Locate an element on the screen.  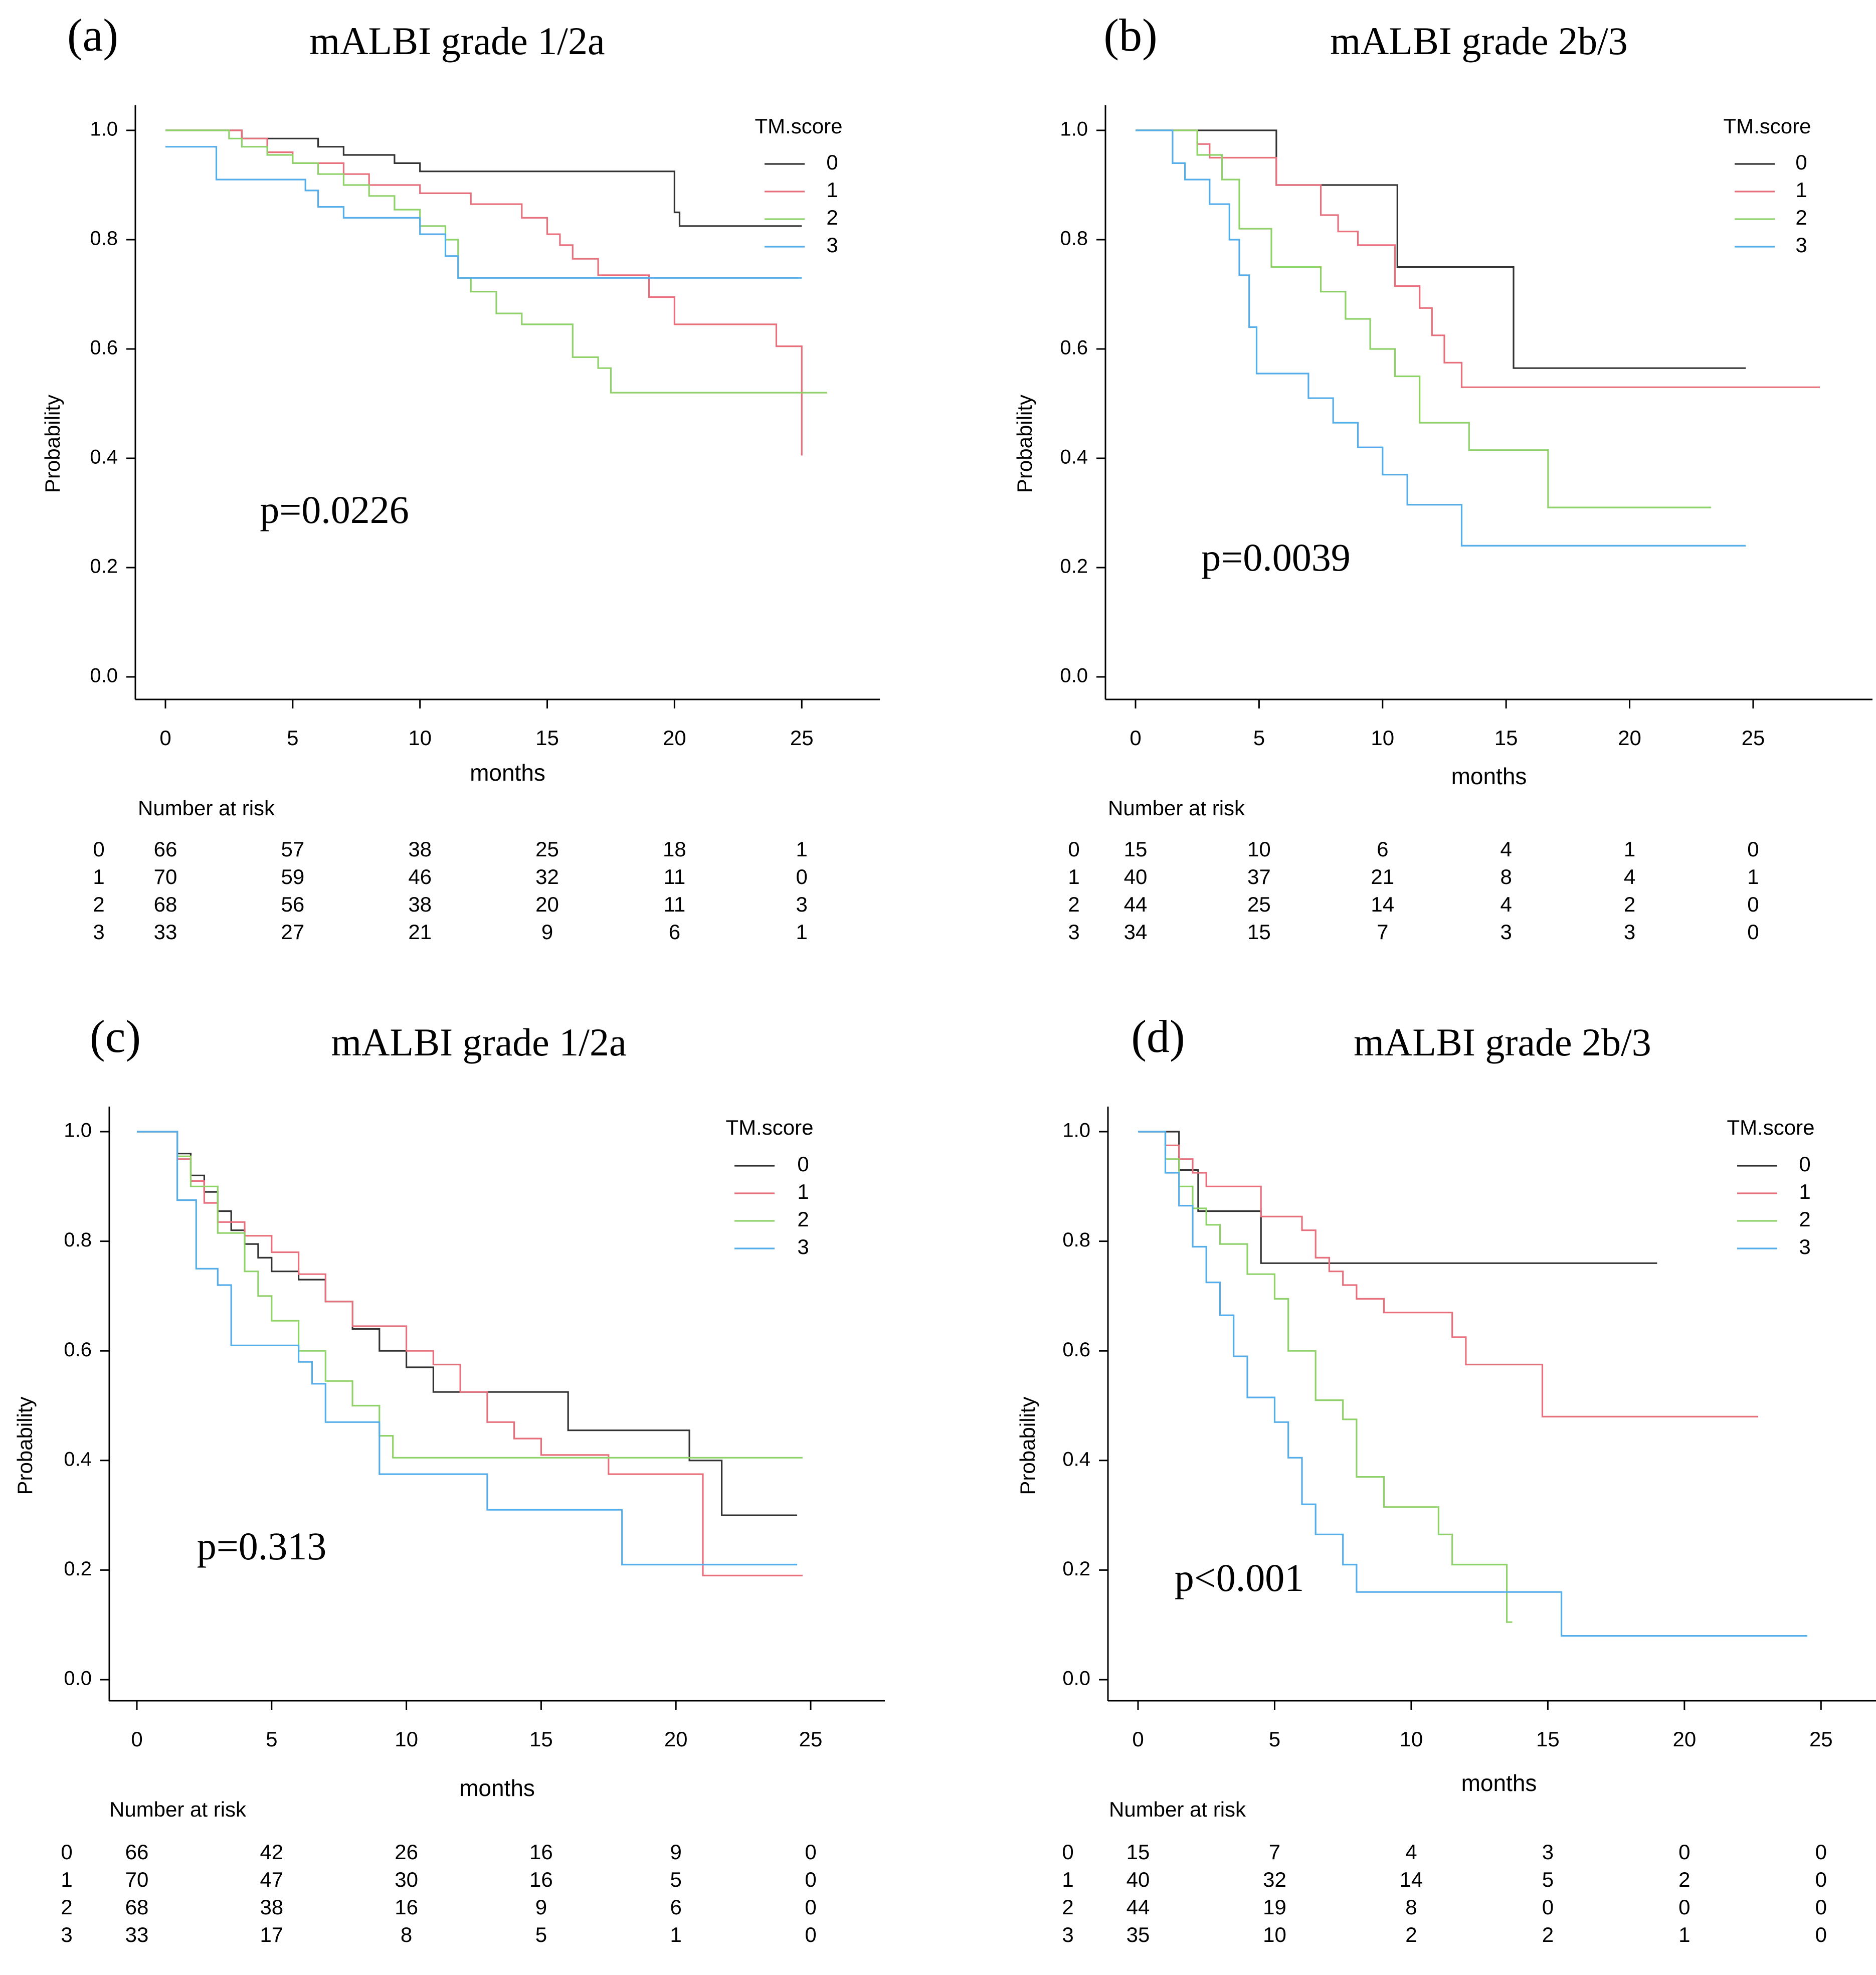
risk-table-cell: 21 is located at coordinates (1383, 876).